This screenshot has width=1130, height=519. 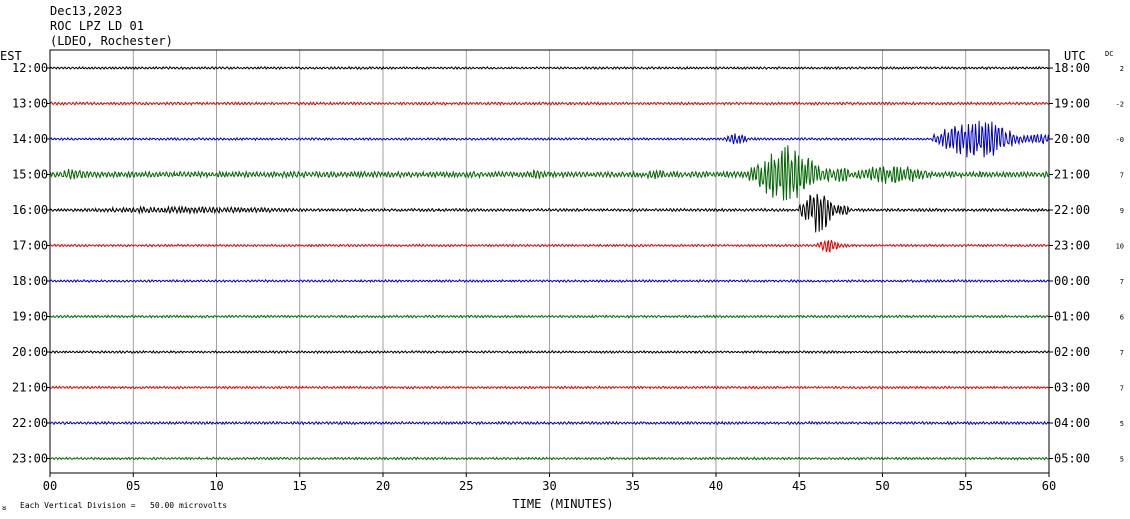 What do you see at coordinates (1122, 211) in the screenshot?
I see `dc-value: 9` at bounding box center [1122, 211].